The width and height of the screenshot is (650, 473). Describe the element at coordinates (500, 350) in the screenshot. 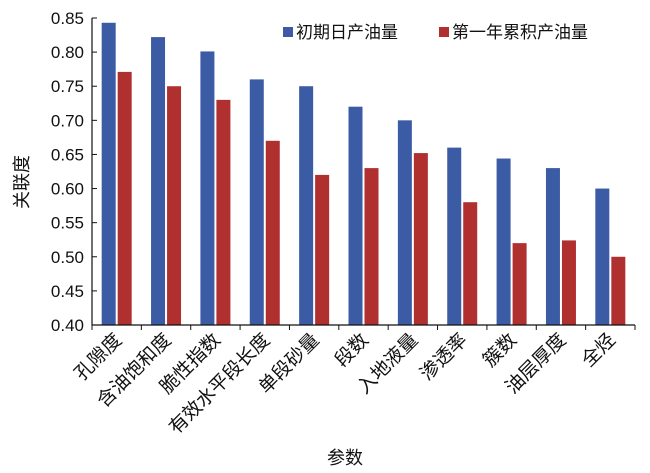

I see `x-category-label: 簇数` at that location.